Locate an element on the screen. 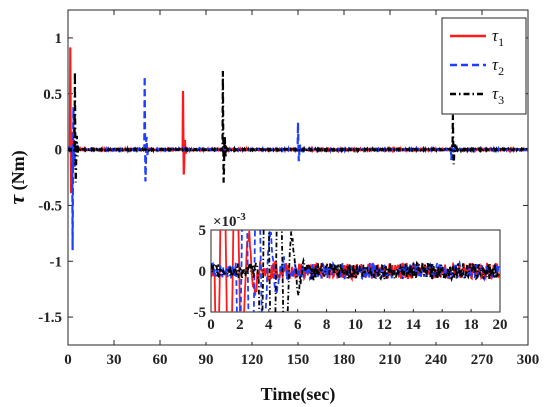 The image size is (550, 407). y-tick-label: 1 is located at coordinates (59, 39).